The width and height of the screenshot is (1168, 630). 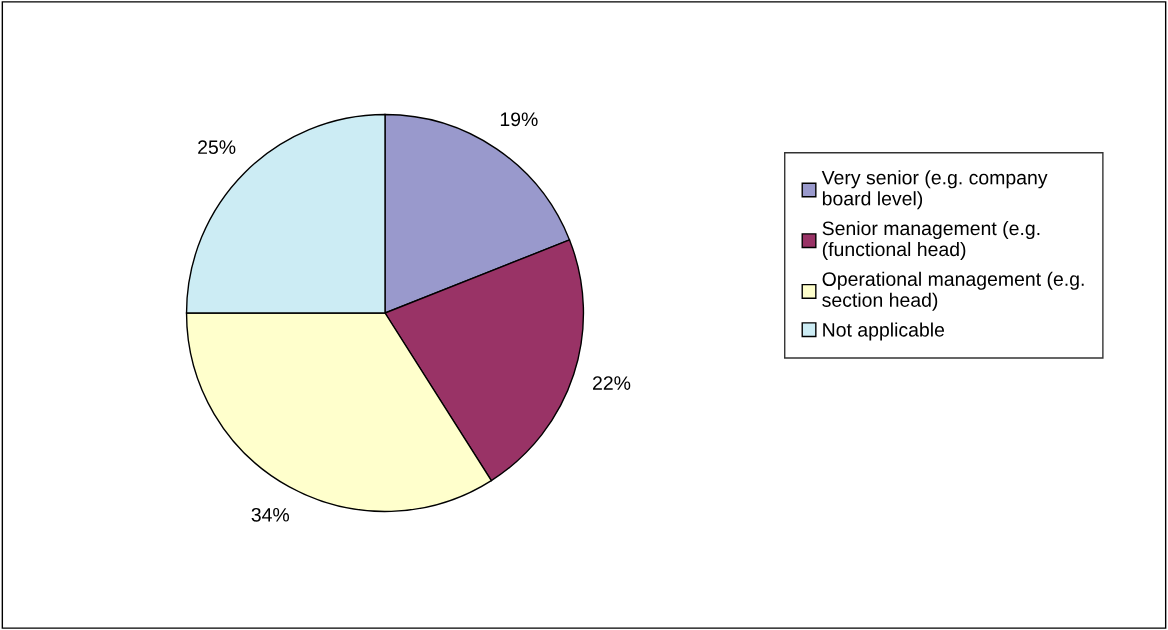 I want to click on data-label: 19%, so click(x=519, y=119).